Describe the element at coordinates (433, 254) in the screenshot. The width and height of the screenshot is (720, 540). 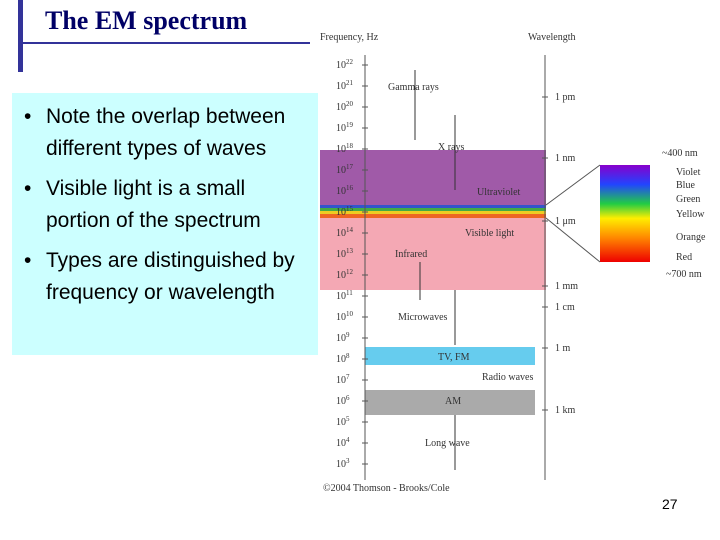
I see `ir-band` at that location.